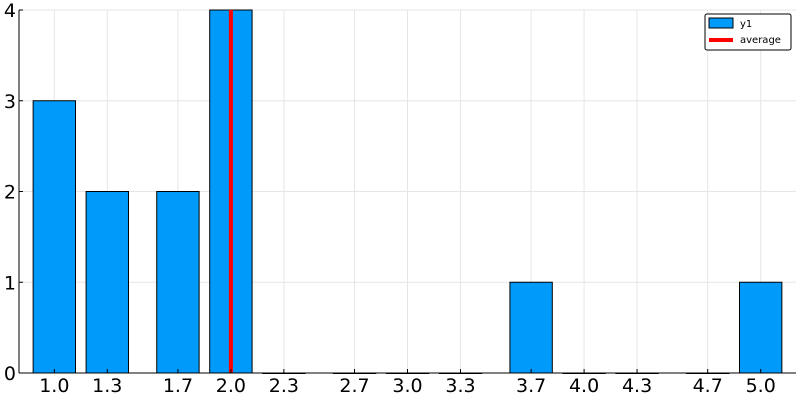 Image resolution: width=800 pixels, height=400 pixels. Describe the element at coordinates (178, 282) in the screenshot. I see `bar-1.7` at that location.